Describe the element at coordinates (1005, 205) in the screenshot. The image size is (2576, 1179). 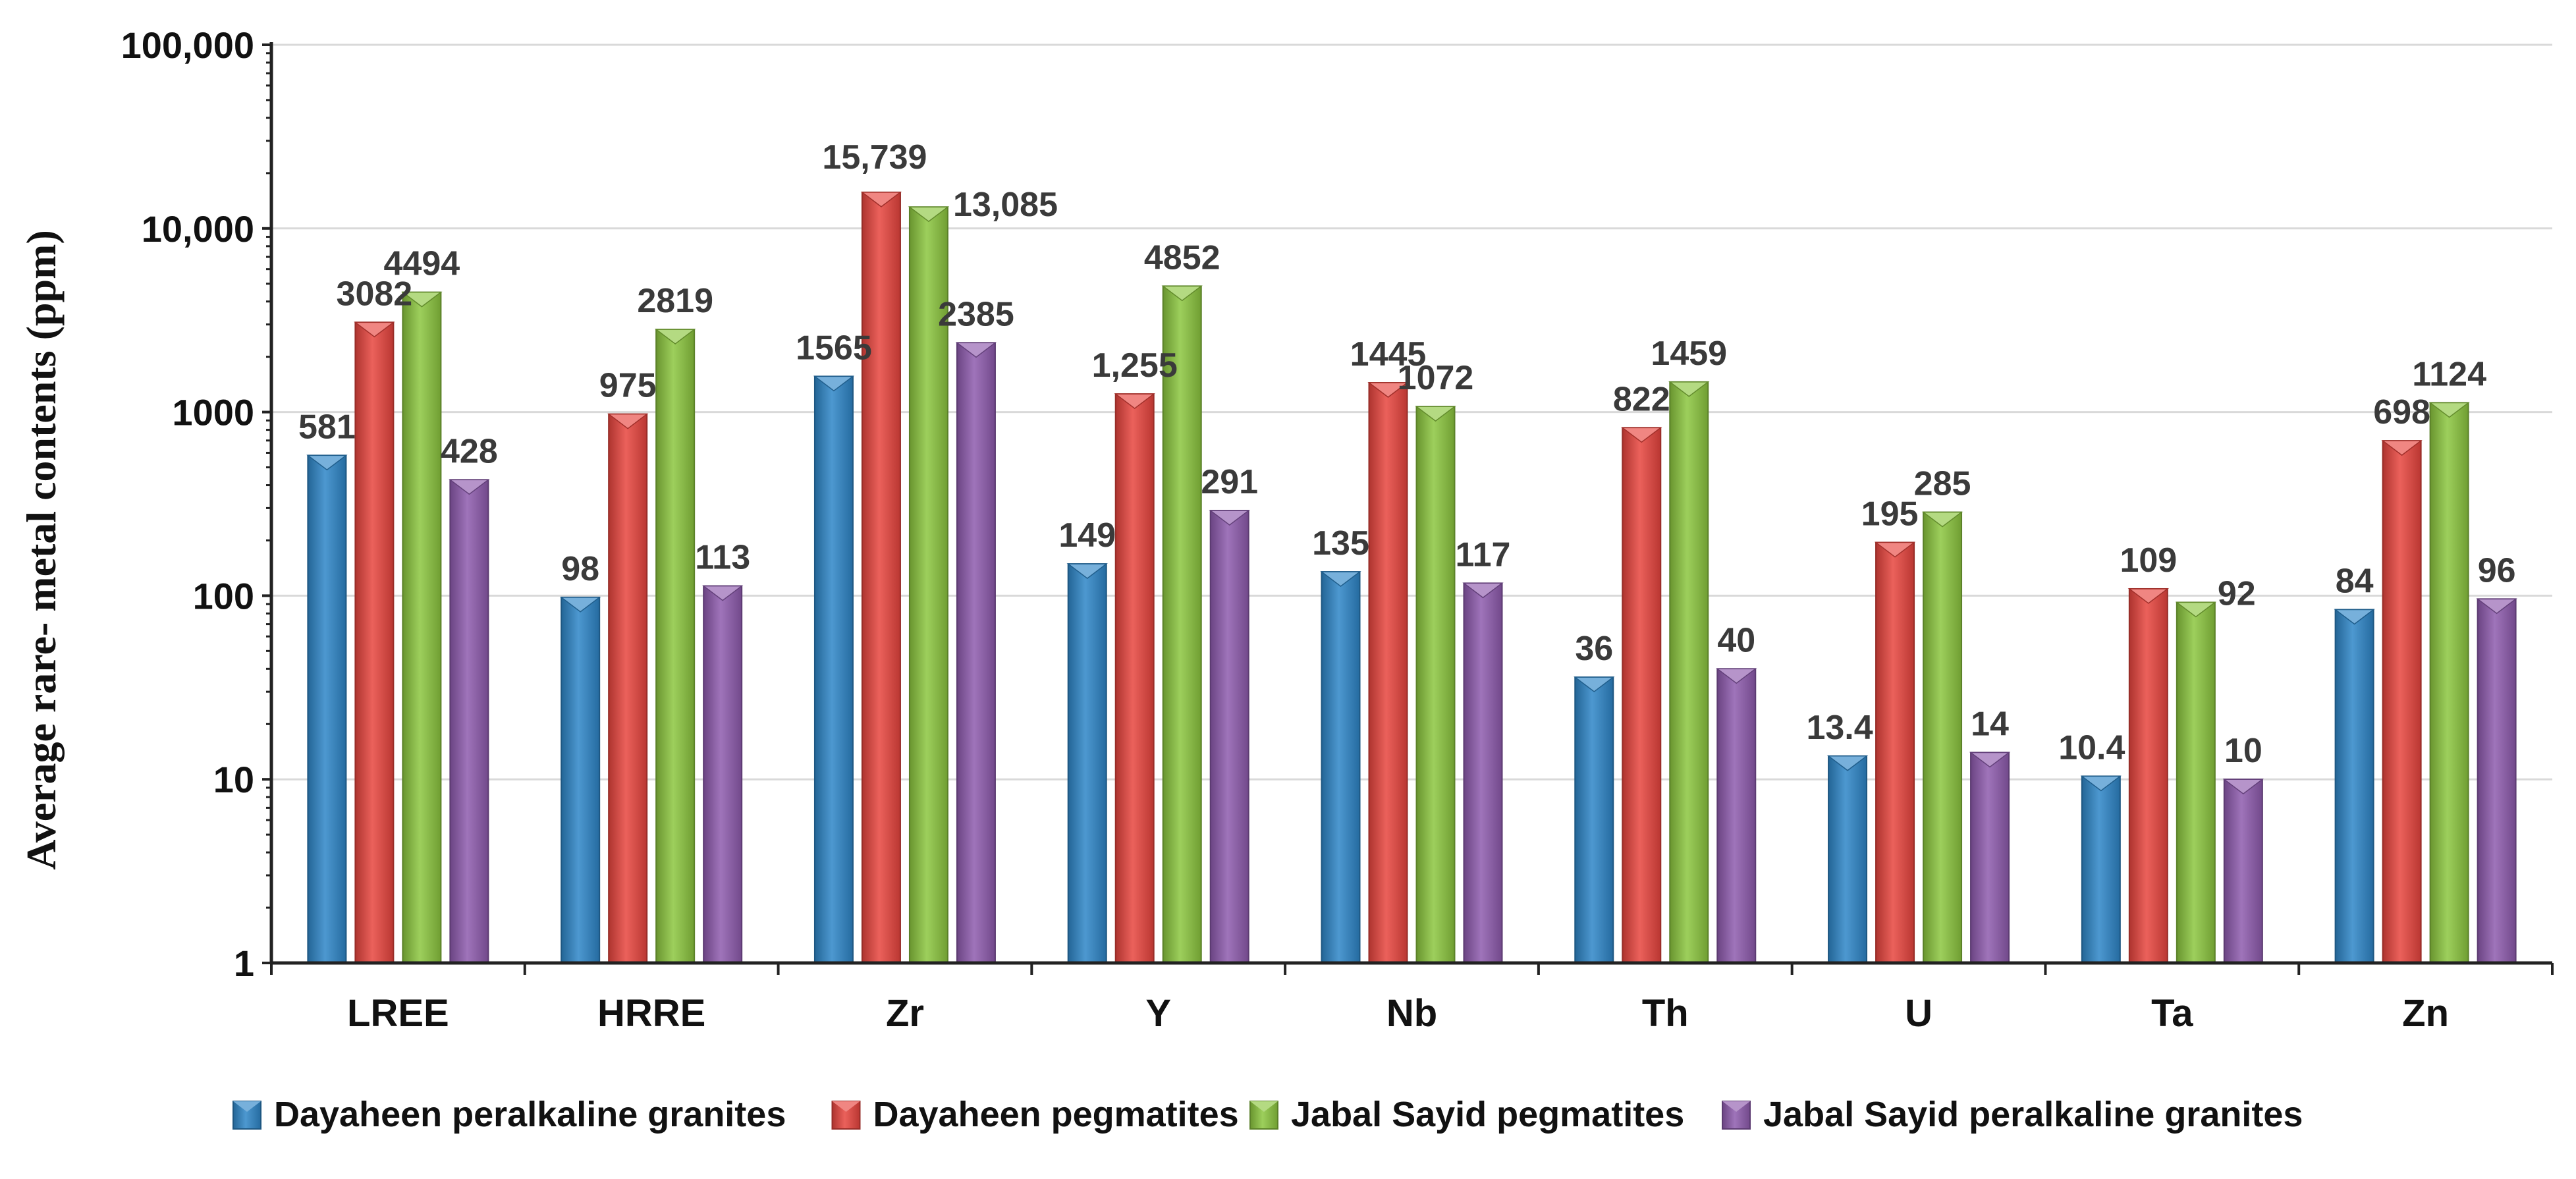
I see `data-label: 13,085` at that location.